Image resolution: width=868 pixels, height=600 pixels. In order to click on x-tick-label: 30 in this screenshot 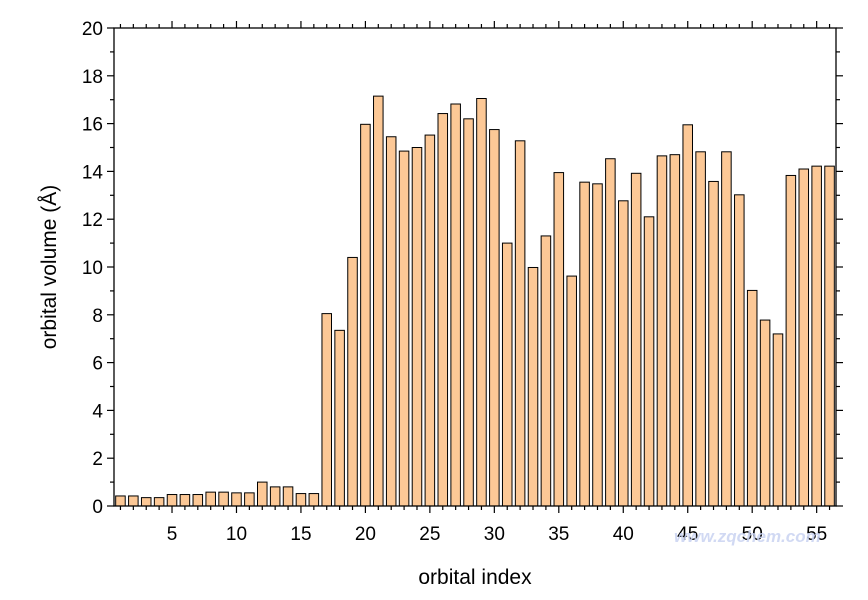, I will do `click(494, 534)`.